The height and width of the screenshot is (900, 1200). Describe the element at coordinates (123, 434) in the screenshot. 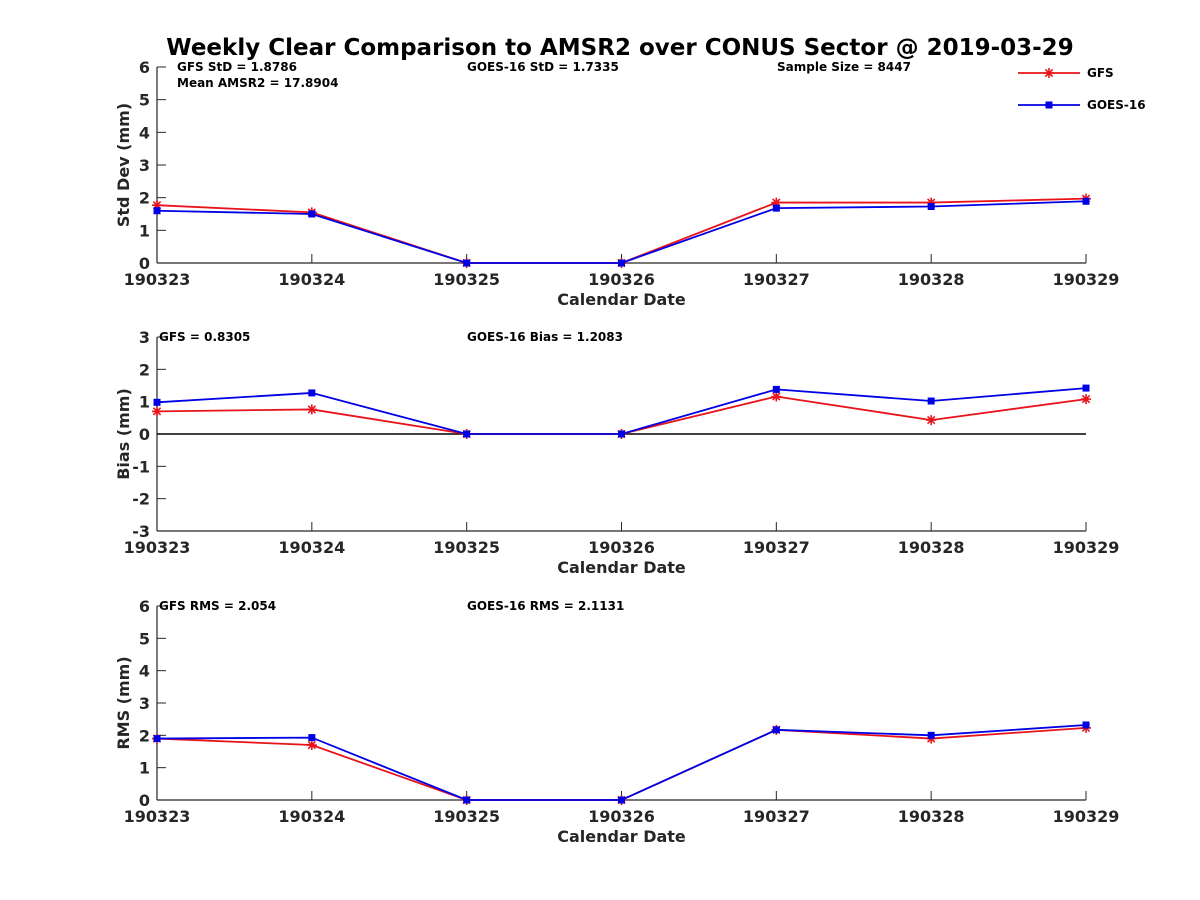

I see `y-axis-label: Bias (mm)` at that location.